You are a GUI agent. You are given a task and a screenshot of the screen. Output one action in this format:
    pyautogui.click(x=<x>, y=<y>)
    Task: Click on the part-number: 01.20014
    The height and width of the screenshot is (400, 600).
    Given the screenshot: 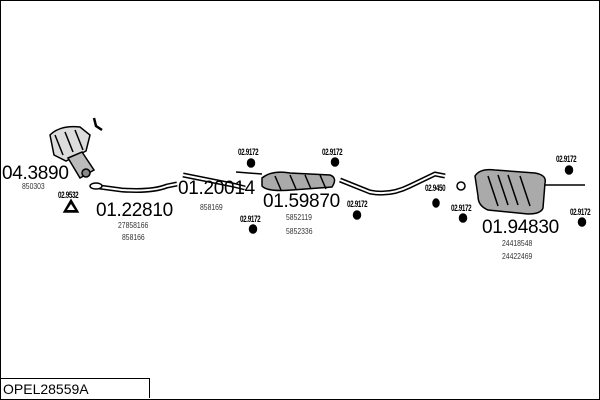 What is the action you would take?
    pyautogui.click(x=216, y=188)
    